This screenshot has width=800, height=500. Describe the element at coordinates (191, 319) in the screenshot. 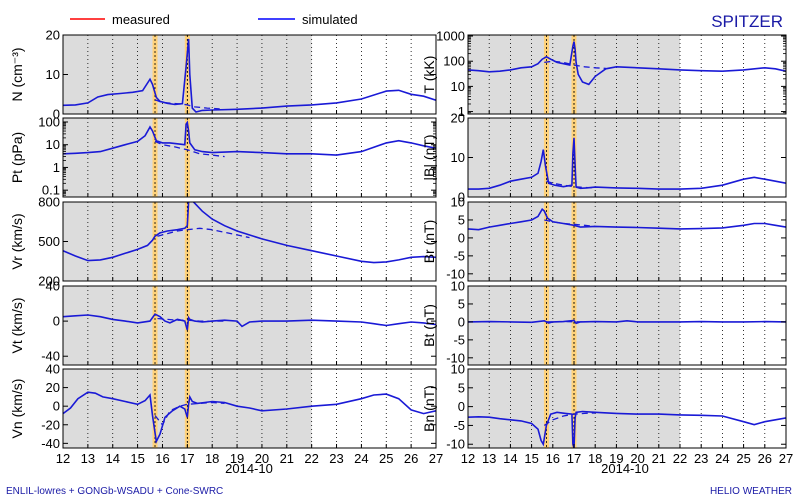

I see `series-vt-dashed` at that location.